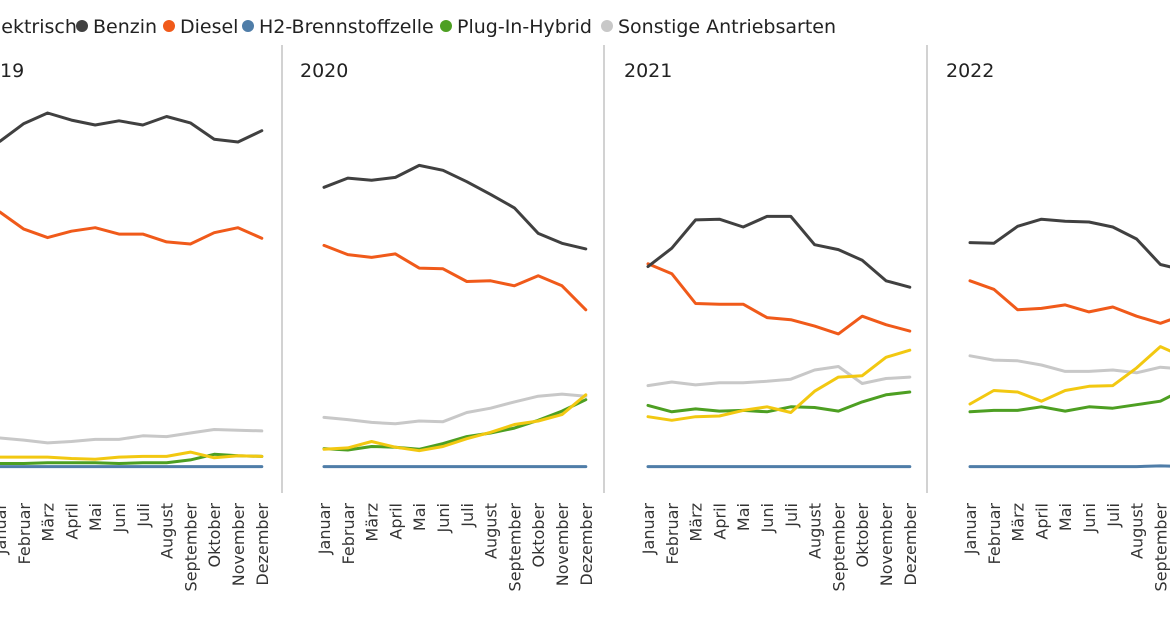 The image size is (1170, 624). I want to click on legend-marker-plug-in-hybrid, so click(446, 26).